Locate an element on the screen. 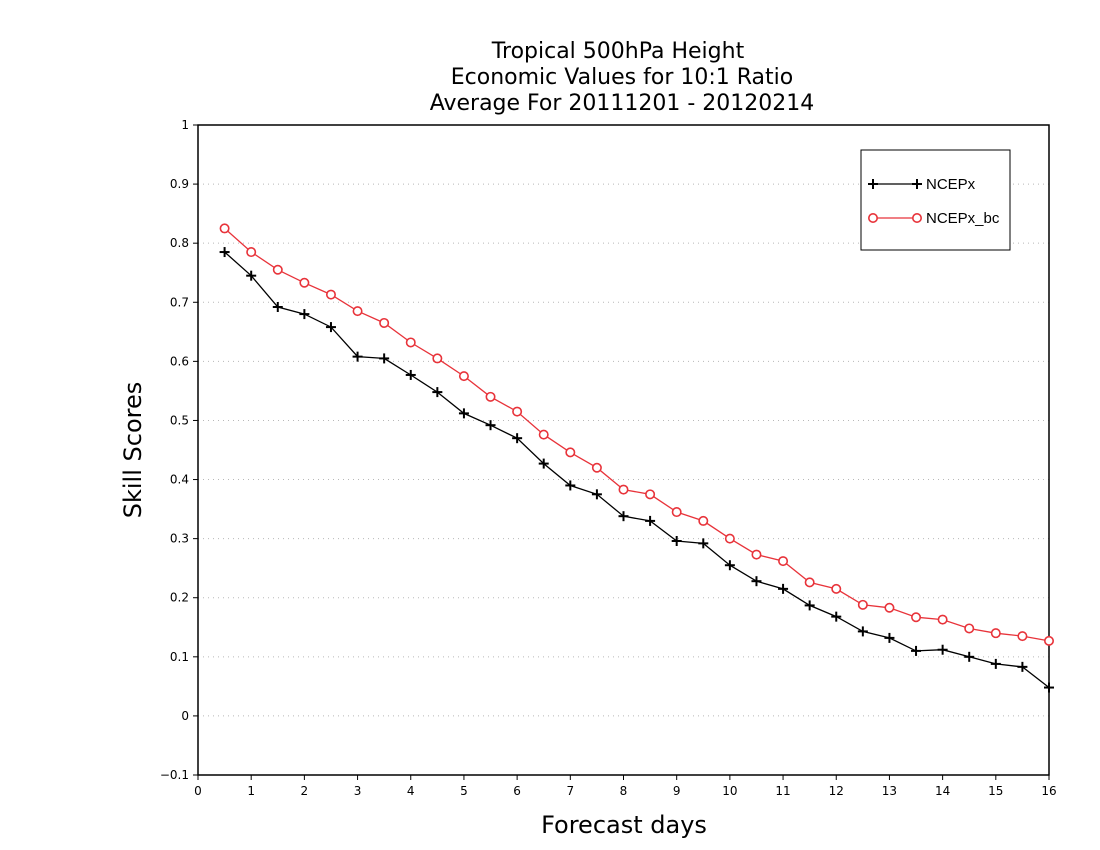 The width and height of the screenshot is (1100, 850). x-tick-label: 7 is located at coordinates (570, 791).